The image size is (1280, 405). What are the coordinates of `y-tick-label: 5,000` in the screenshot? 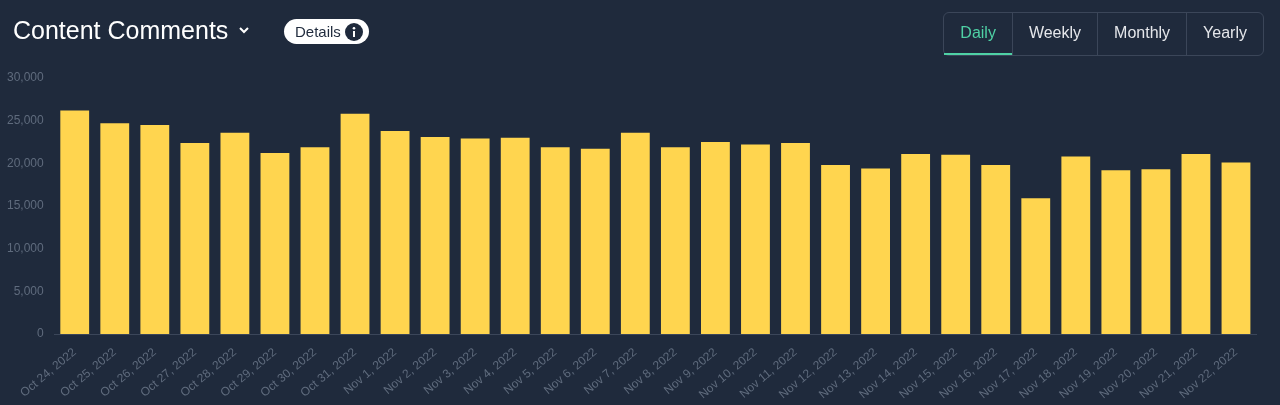 It's located at (29, 290).